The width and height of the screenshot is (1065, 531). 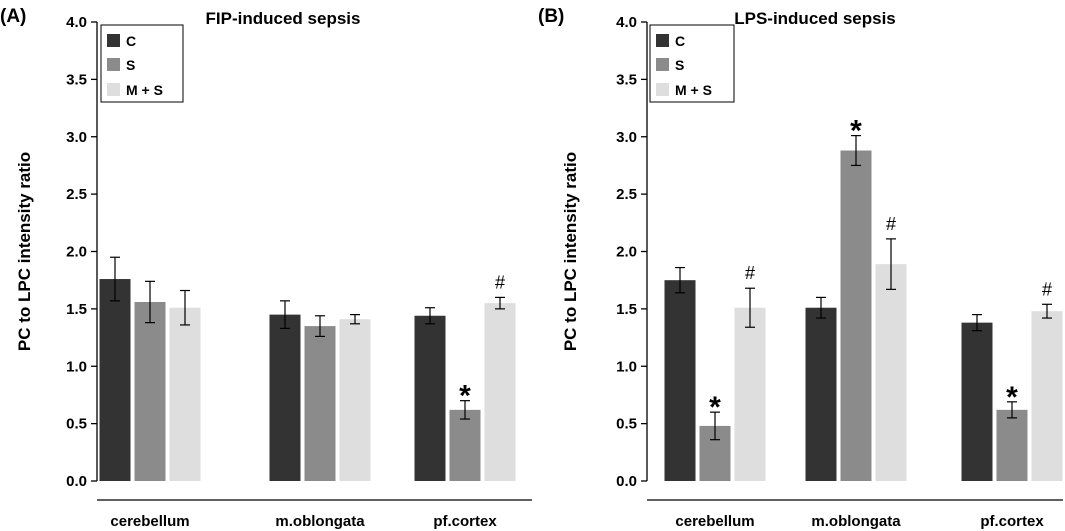 I want to click on panel-label: (B), so click(x=551, y=16).